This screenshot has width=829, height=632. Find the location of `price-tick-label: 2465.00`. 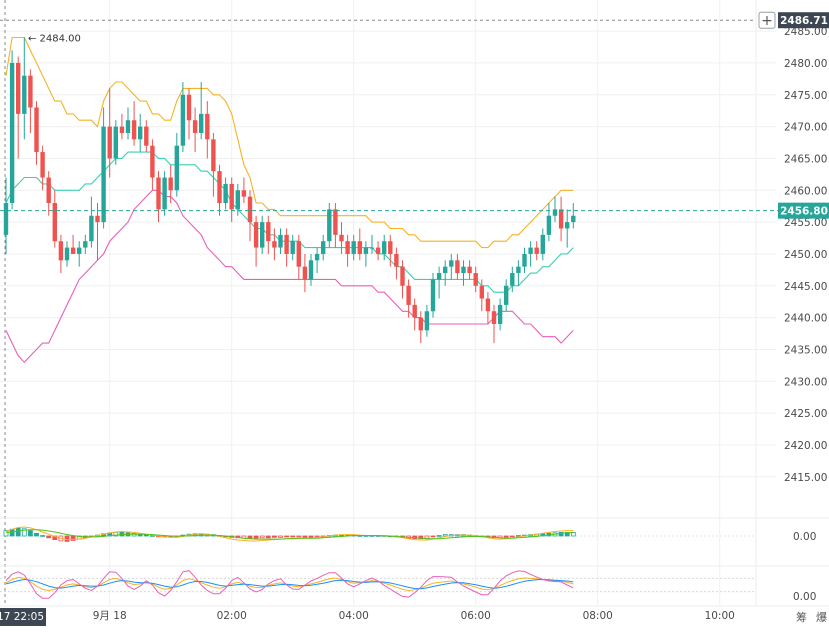

price-tick-label: 2465.00 is located at coordinates (805, 159).